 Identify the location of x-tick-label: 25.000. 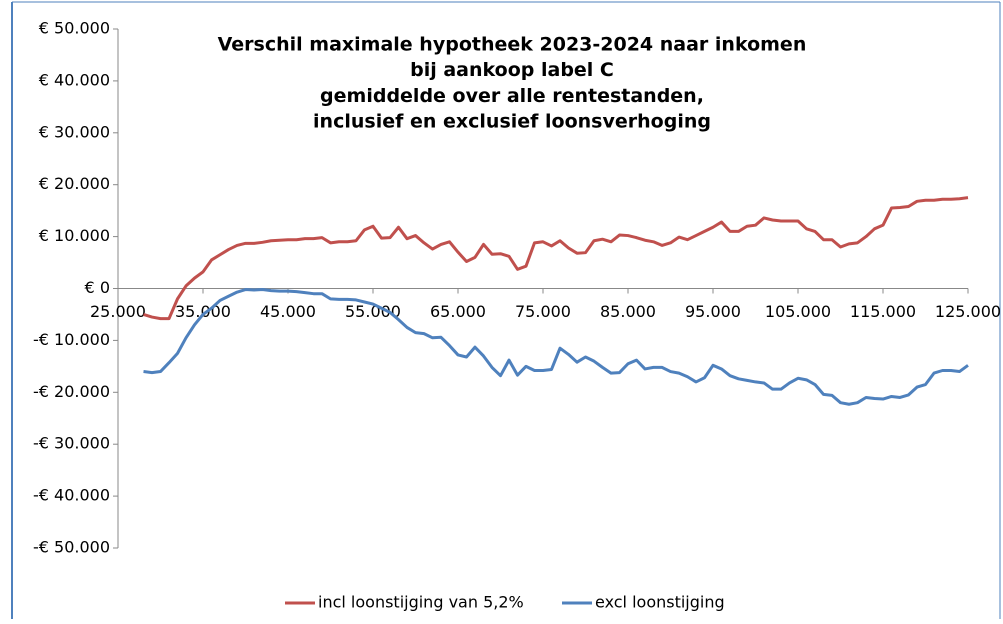
(118, 311).